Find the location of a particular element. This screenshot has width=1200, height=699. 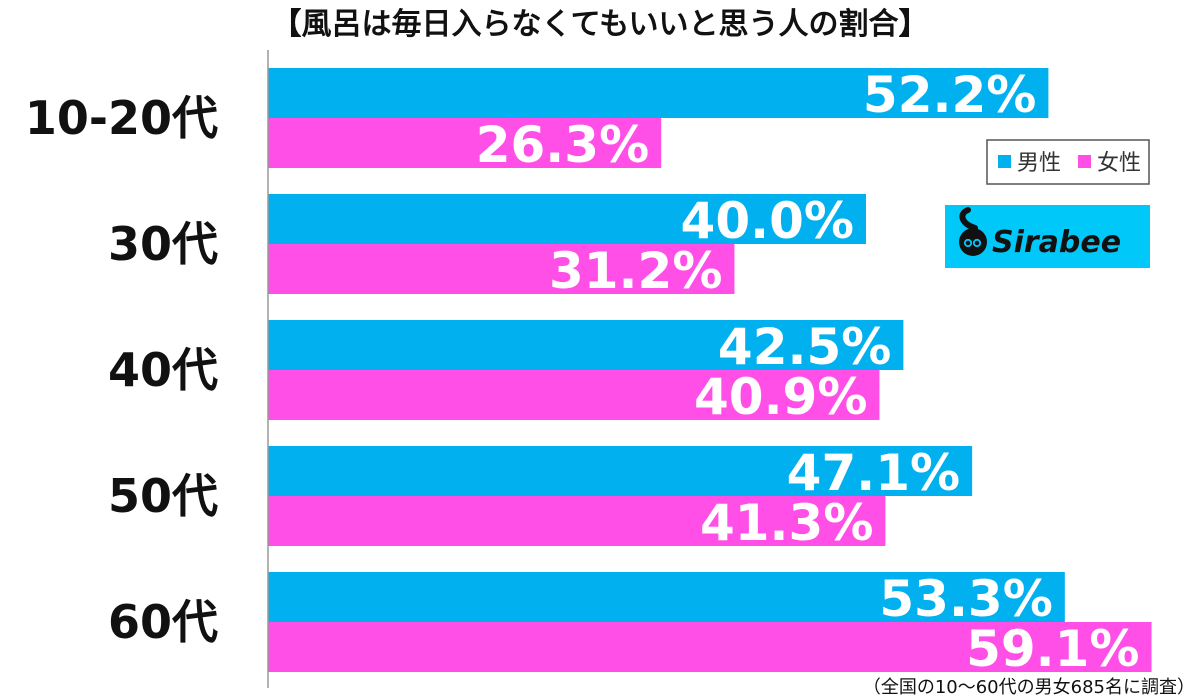

brand-mark-icon is located at coordinates (973, 231).